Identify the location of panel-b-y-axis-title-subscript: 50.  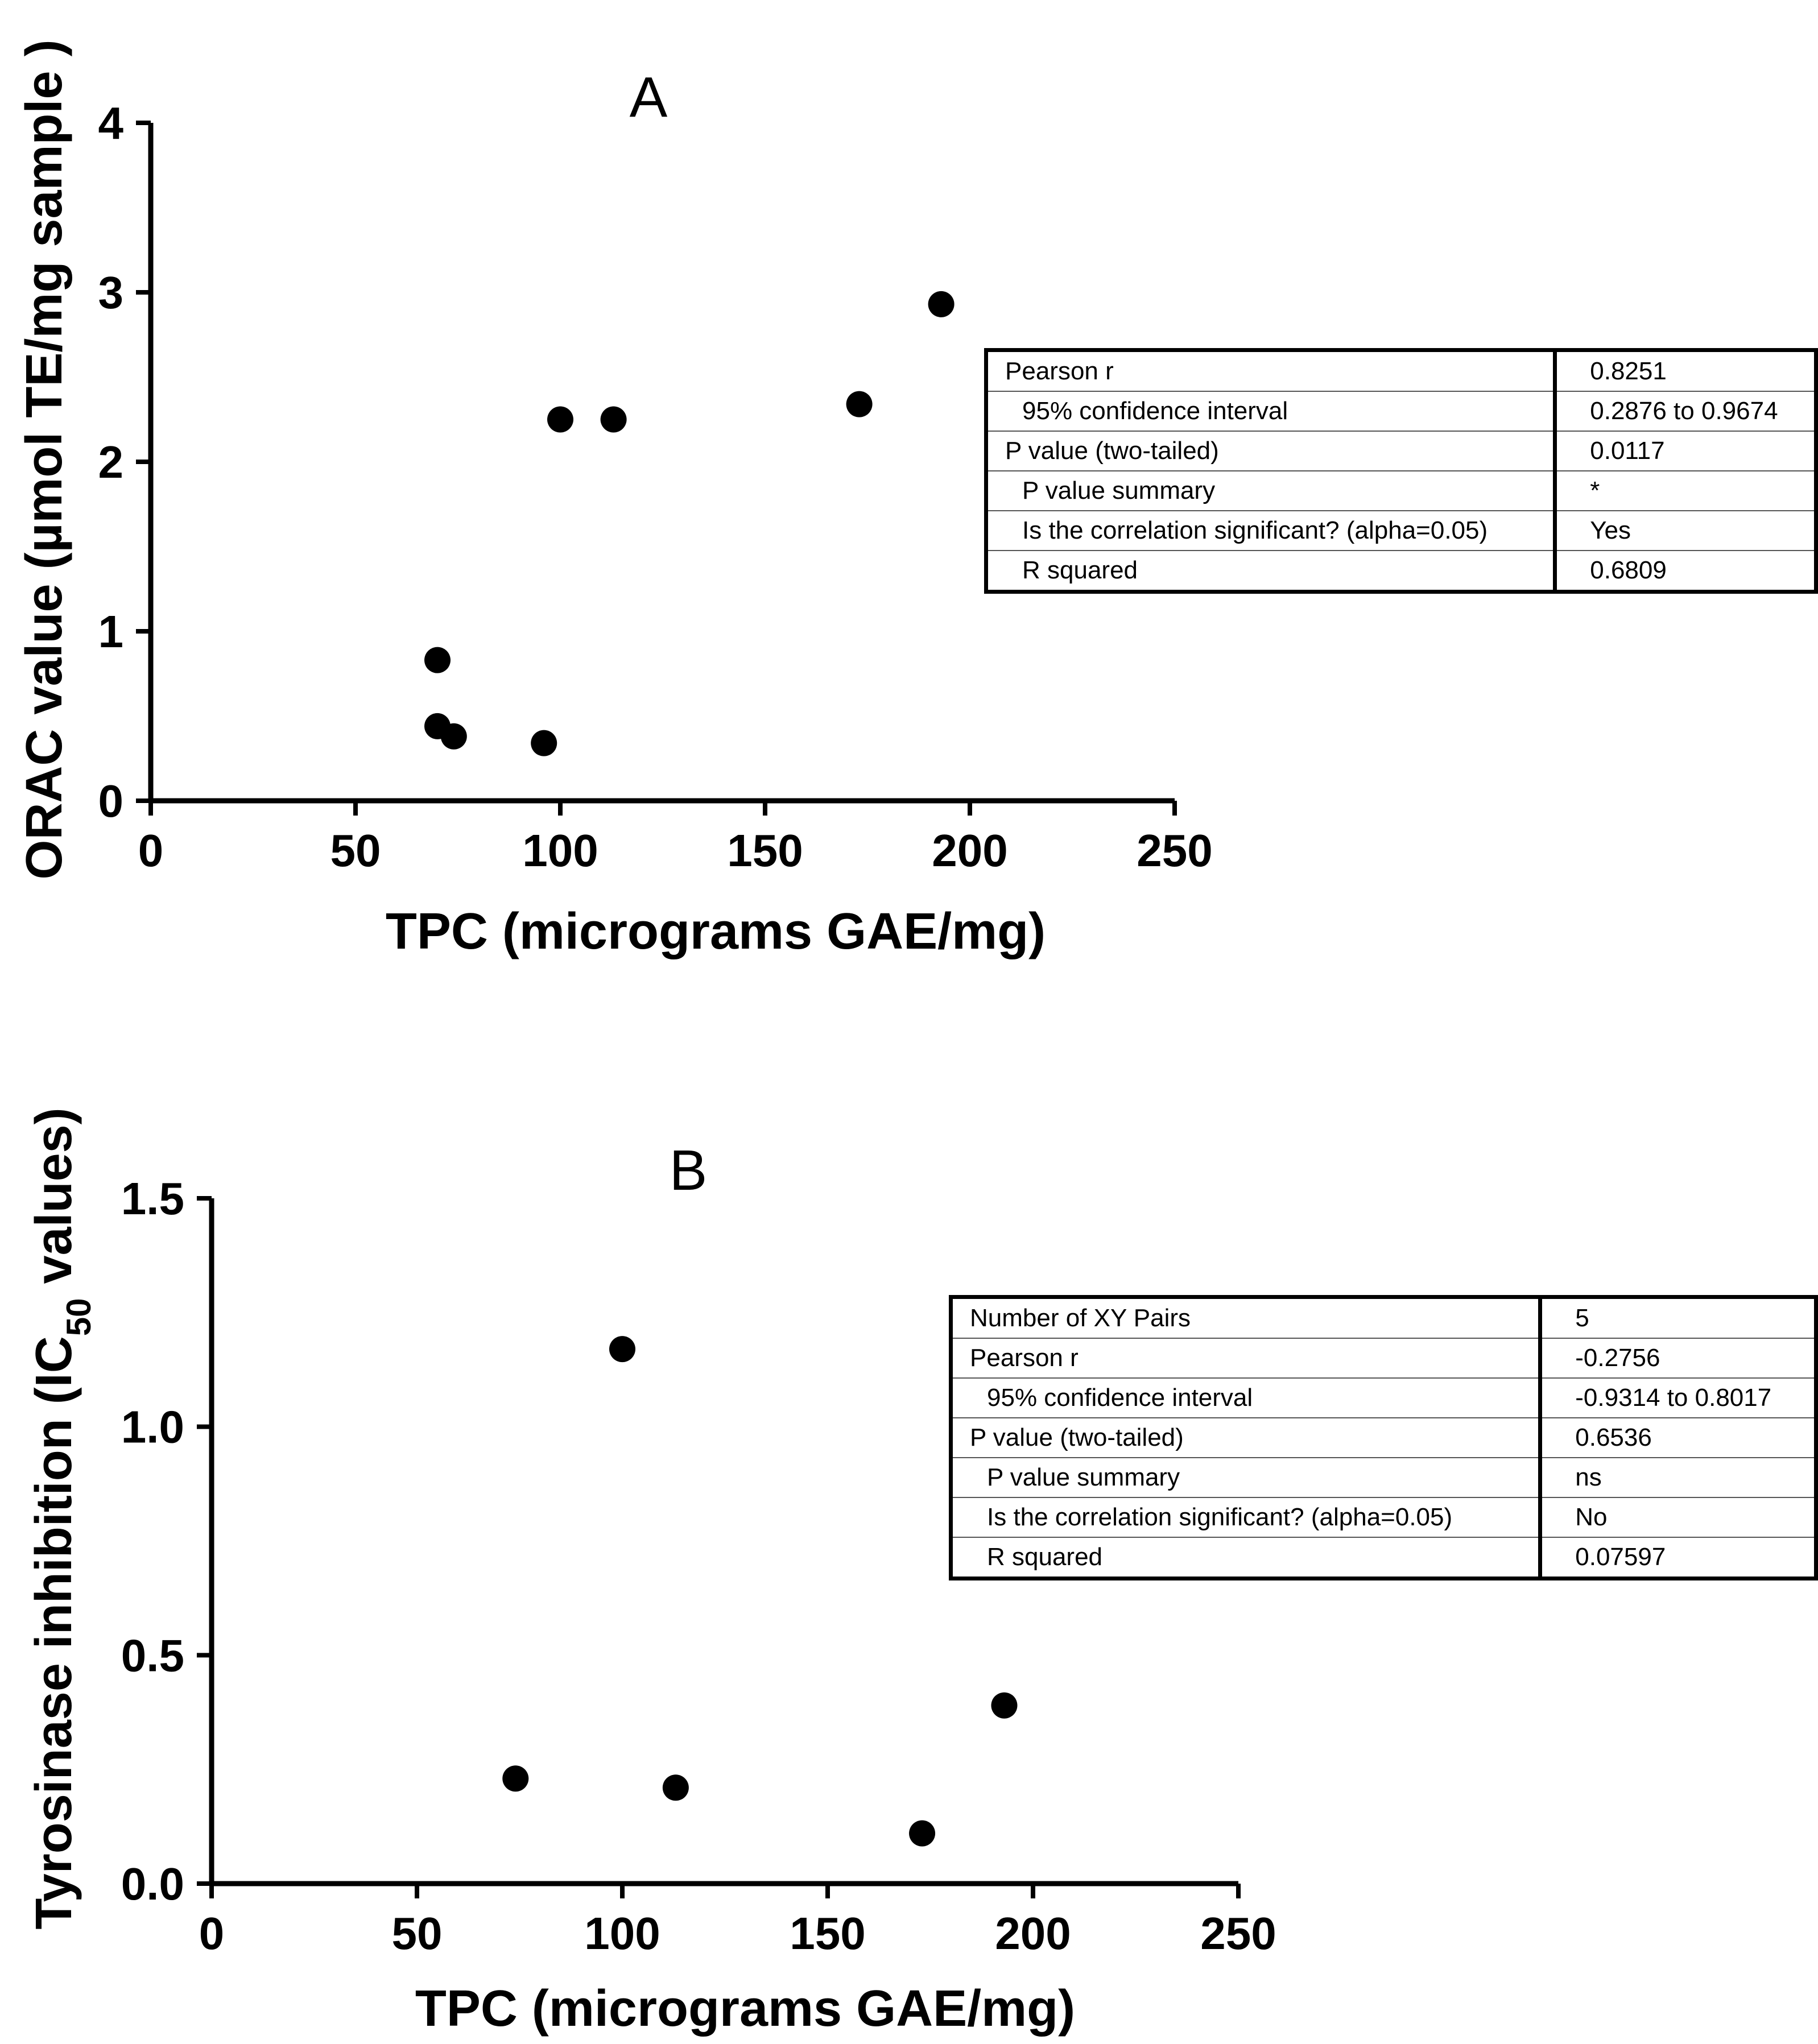
(79, 1317).